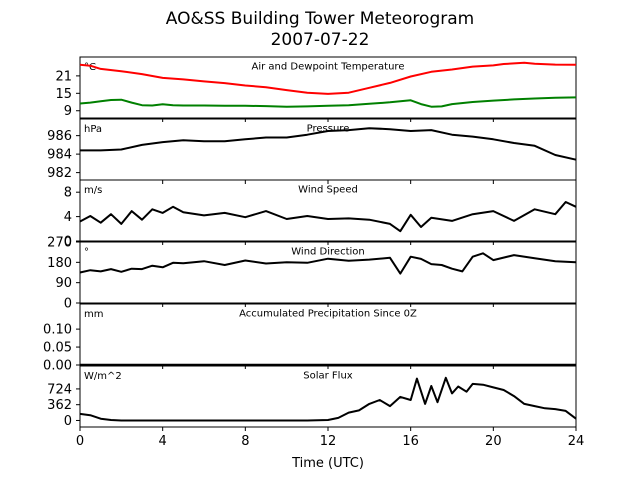 This screenshot has width=640, height=480. I want to click on y-tick-label: 0.05, so click(57, 348).